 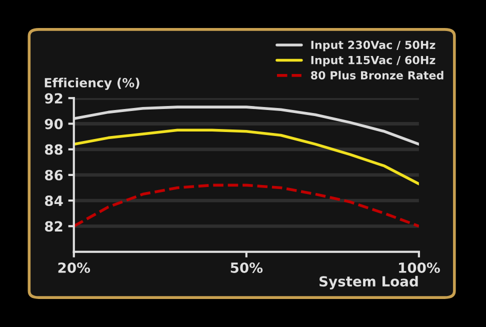 I want to click on legend-label: 80 Plus Bronze Rated, so click(x=377, y=75).